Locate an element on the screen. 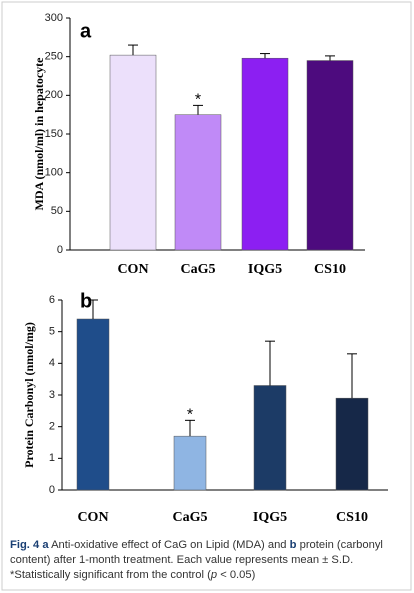 The height and width of the screenshot is (593, 414). y-tick-label: 50 is located at coordinates (57, 211).